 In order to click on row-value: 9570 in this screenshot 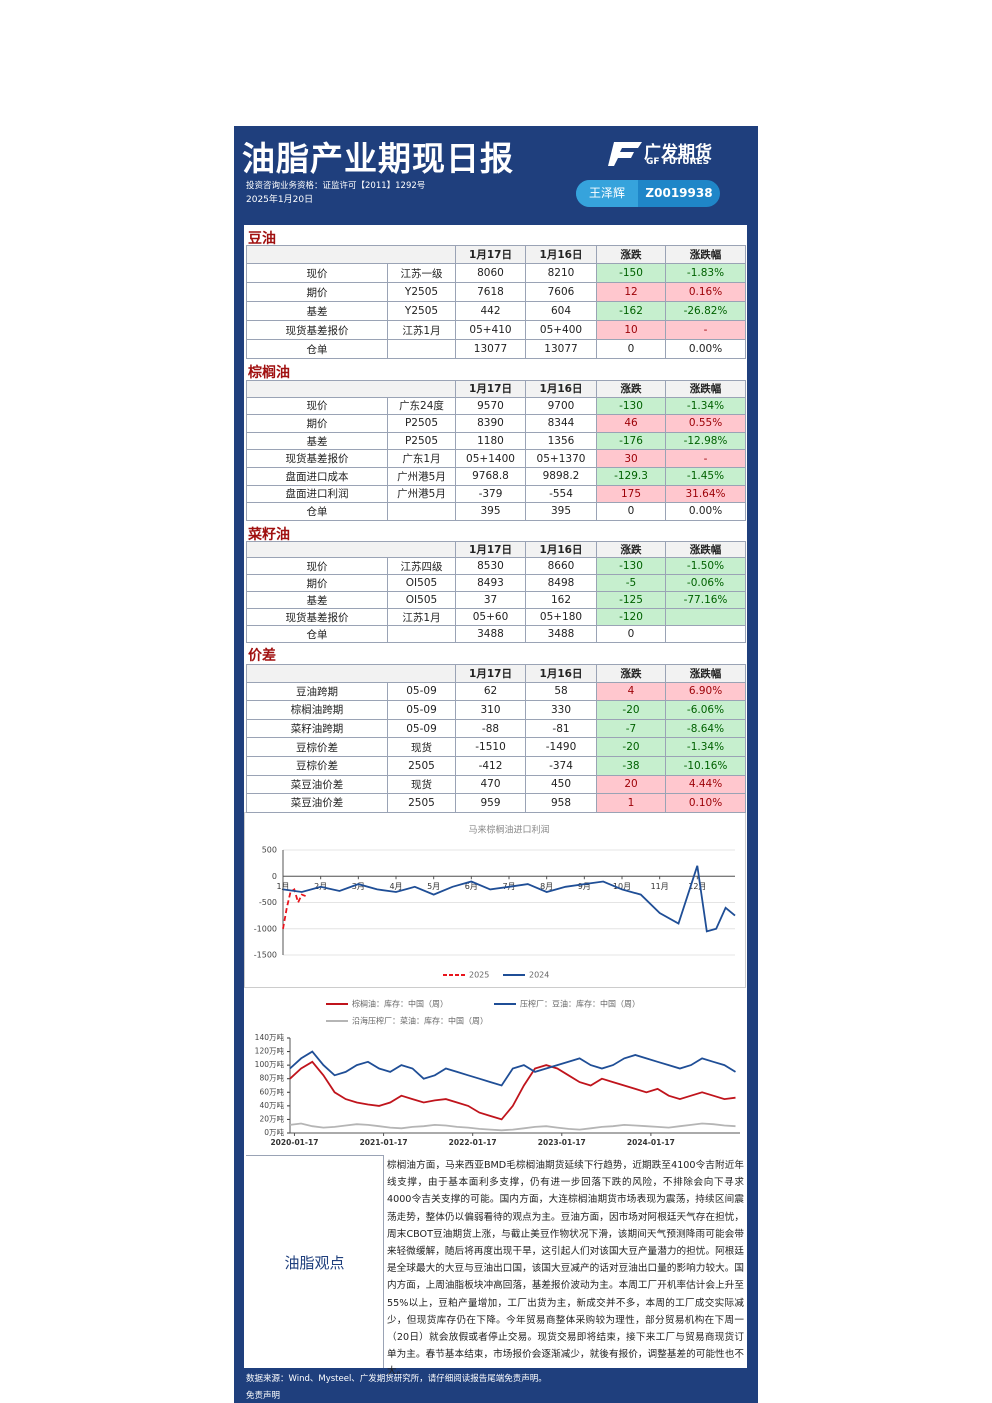, I will do `click(491, 406)`.